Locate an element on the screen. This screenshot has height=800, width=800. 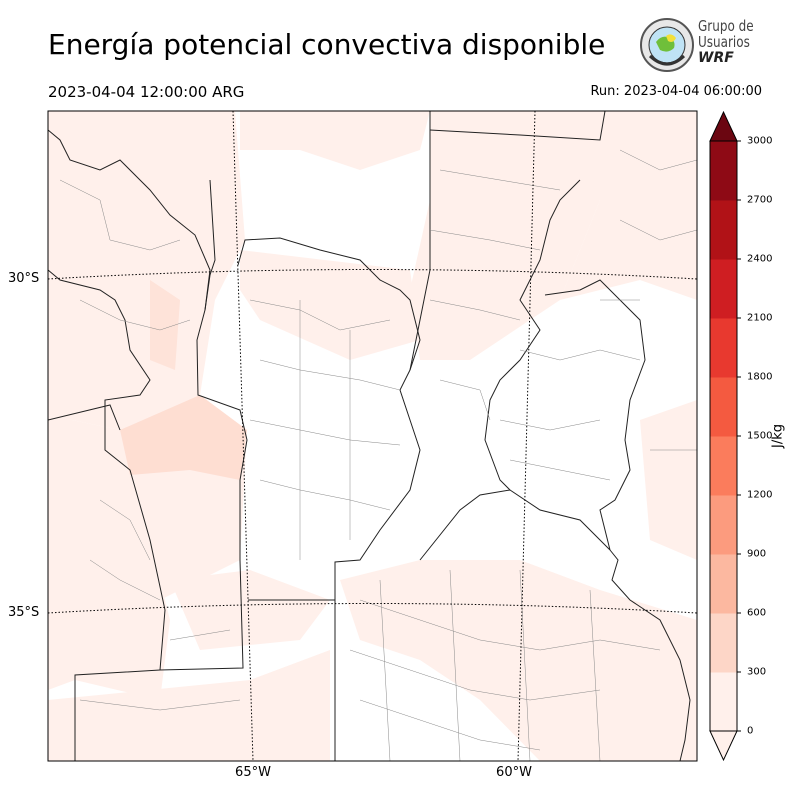
logo-line1: Grupo de is located at coordinates (726, 26).